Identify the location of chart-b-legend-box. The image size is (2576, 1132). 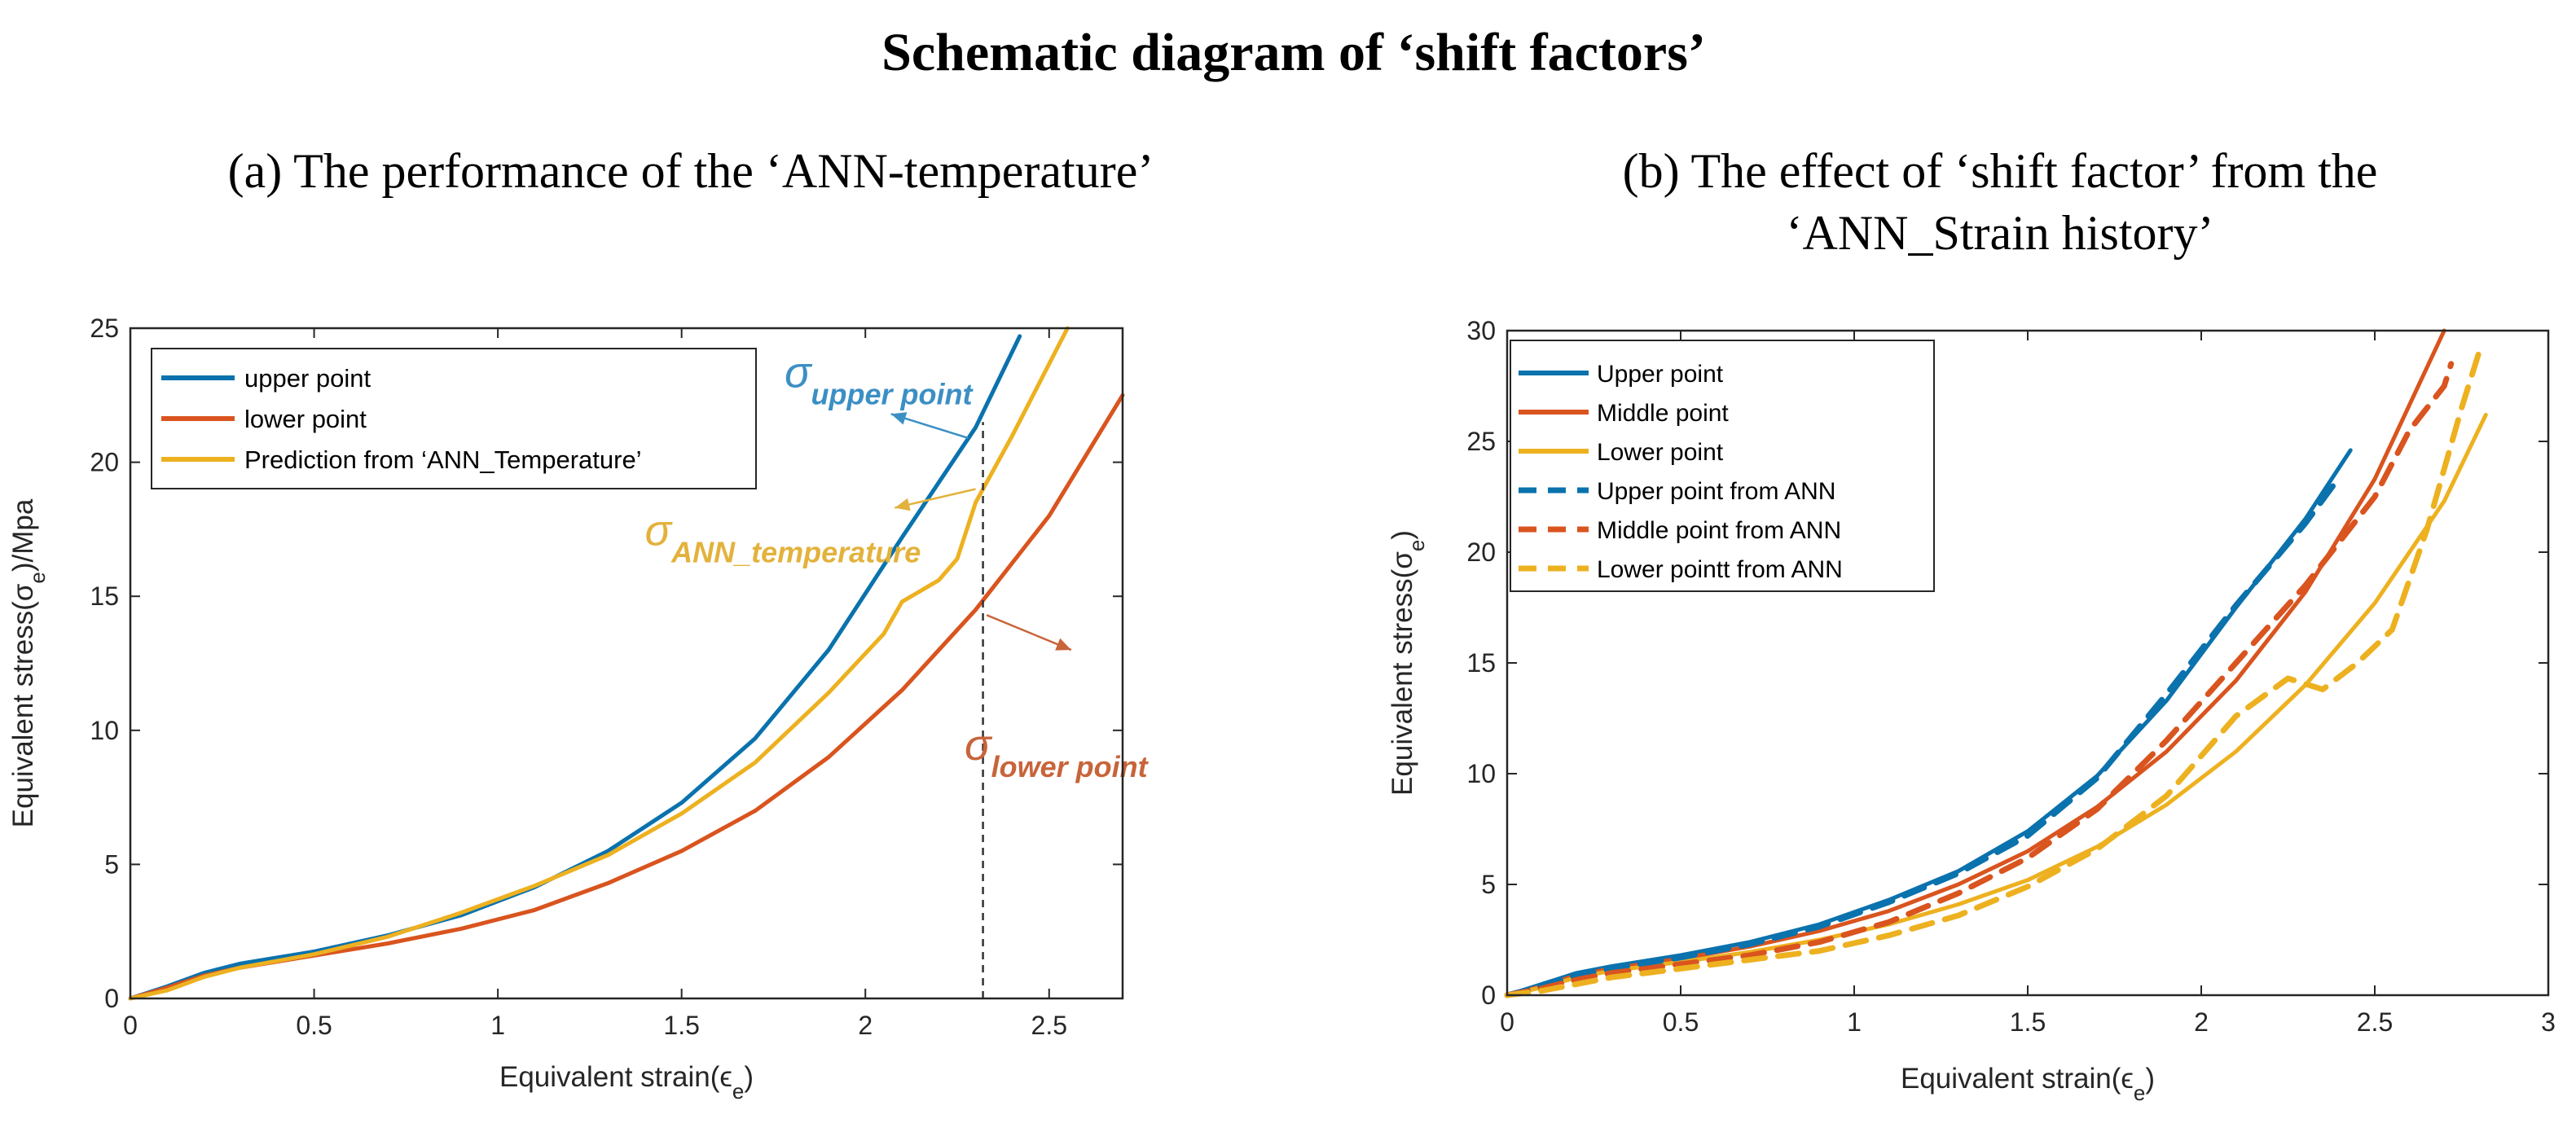
(1722, 466).